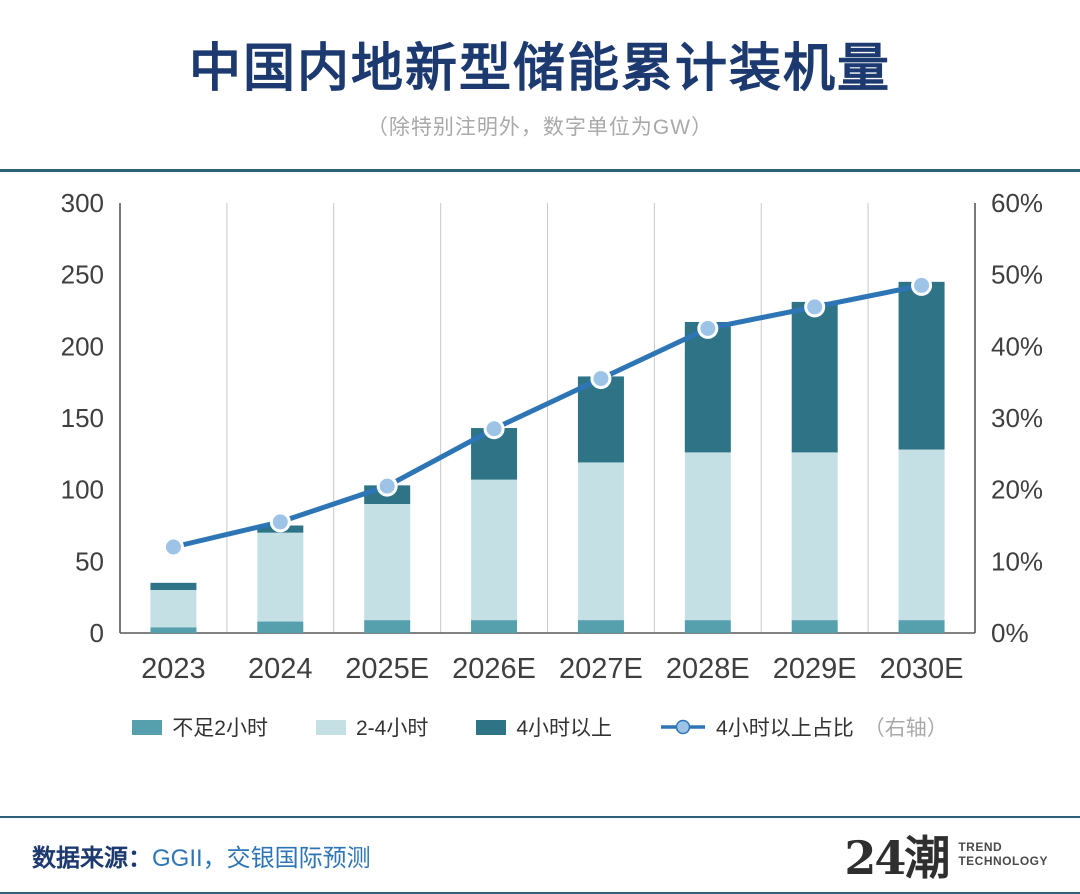  Describe the element at coordinates (540, 817) in the screenshot. I see `footer-divider-top` at that location.